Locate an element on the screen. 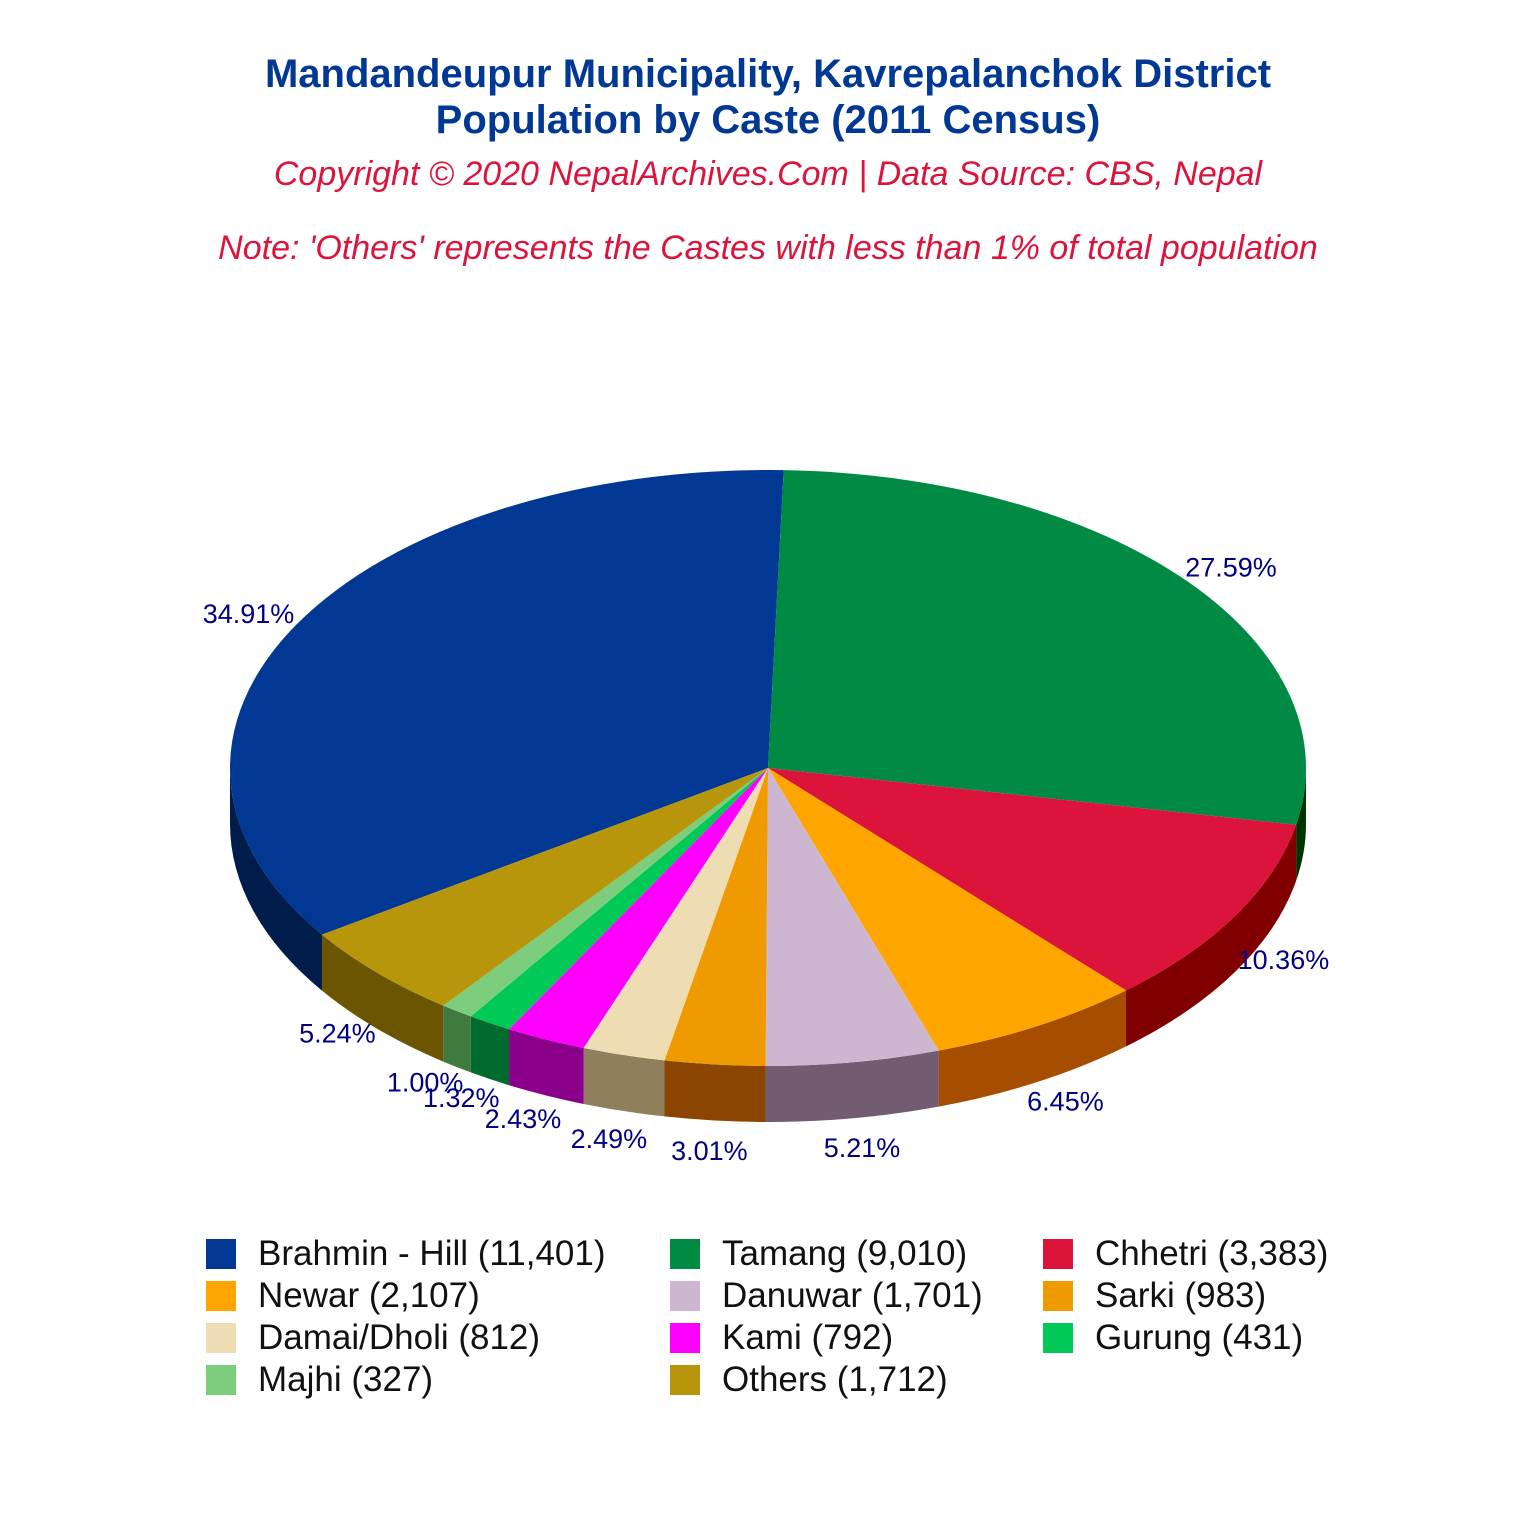  pie-side-chhetri is located at coordinates (1211, 935).